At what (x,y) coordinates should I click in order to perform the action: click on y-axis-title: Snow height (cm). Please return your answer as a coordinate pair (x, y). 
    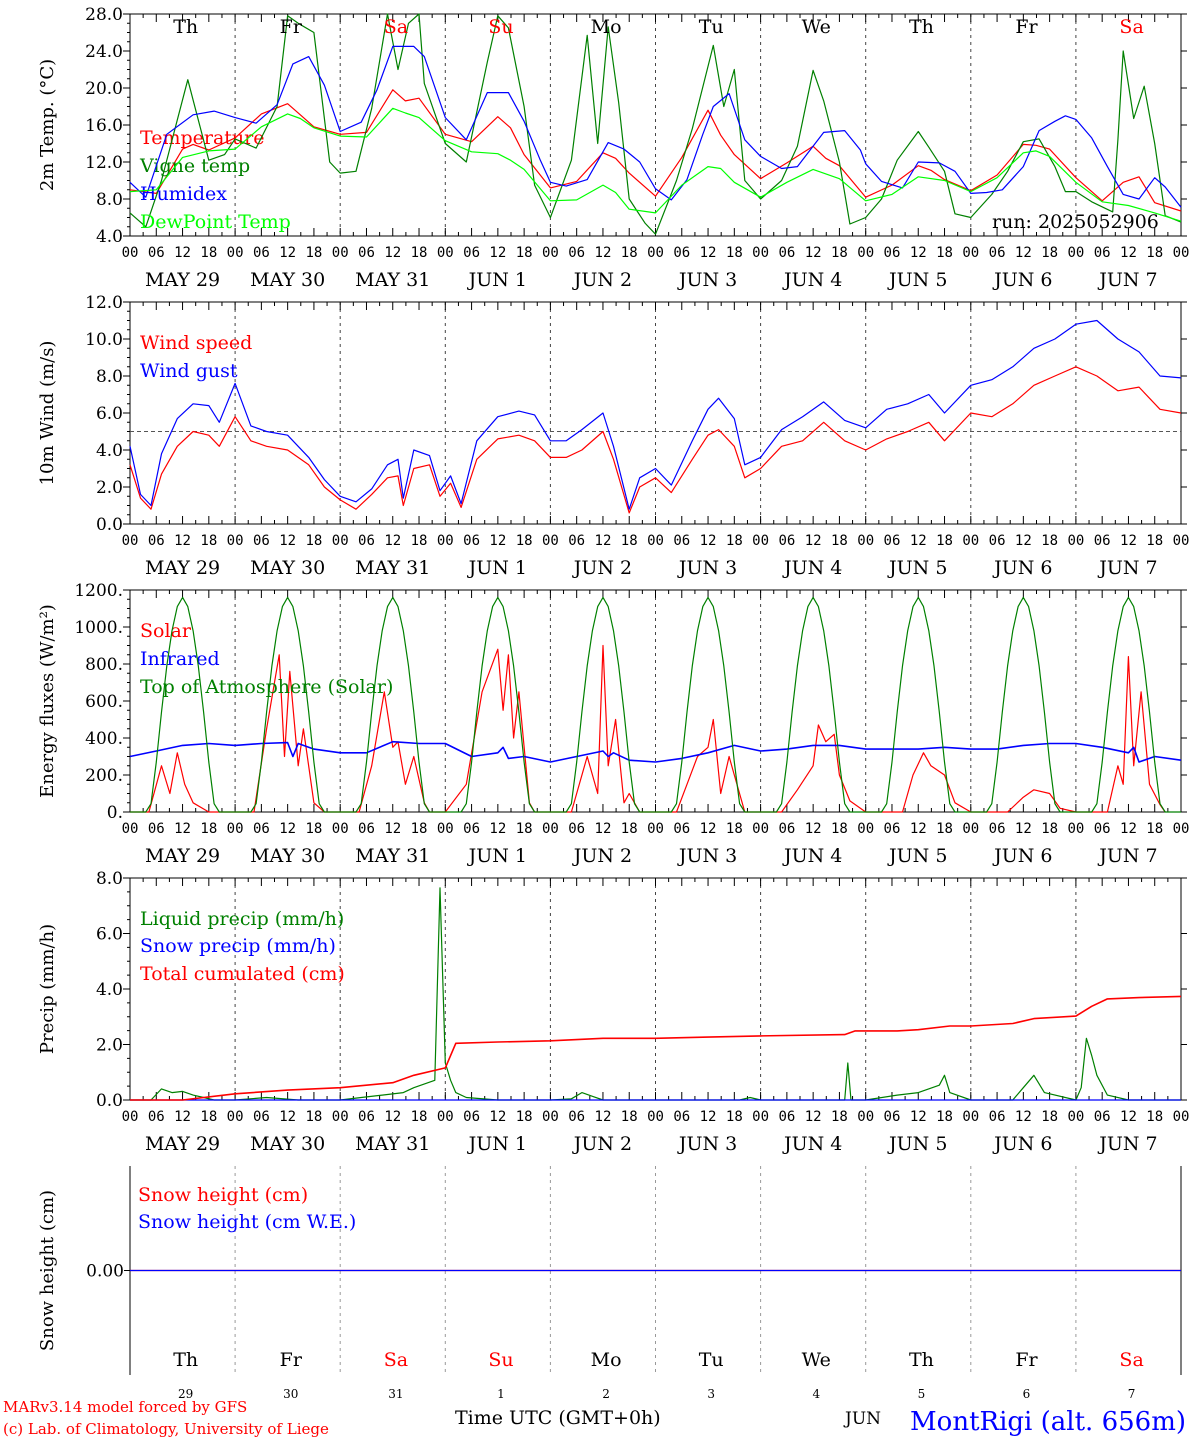
    Looking at the image, I should click on (47, 1270).